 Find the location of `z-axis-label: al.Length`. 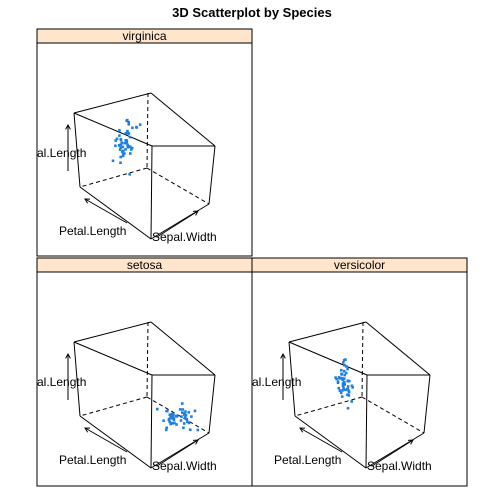

z-axis-label: al.Length is located at coordinates (61, 153).